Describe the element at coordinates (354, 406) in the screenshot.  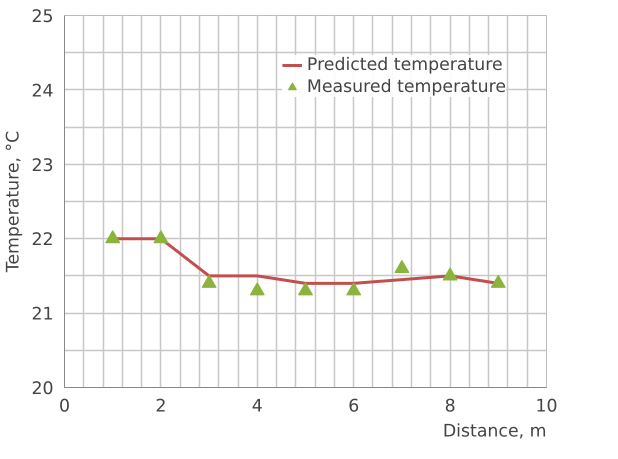
I see `x-tick-label: 6` at that location.